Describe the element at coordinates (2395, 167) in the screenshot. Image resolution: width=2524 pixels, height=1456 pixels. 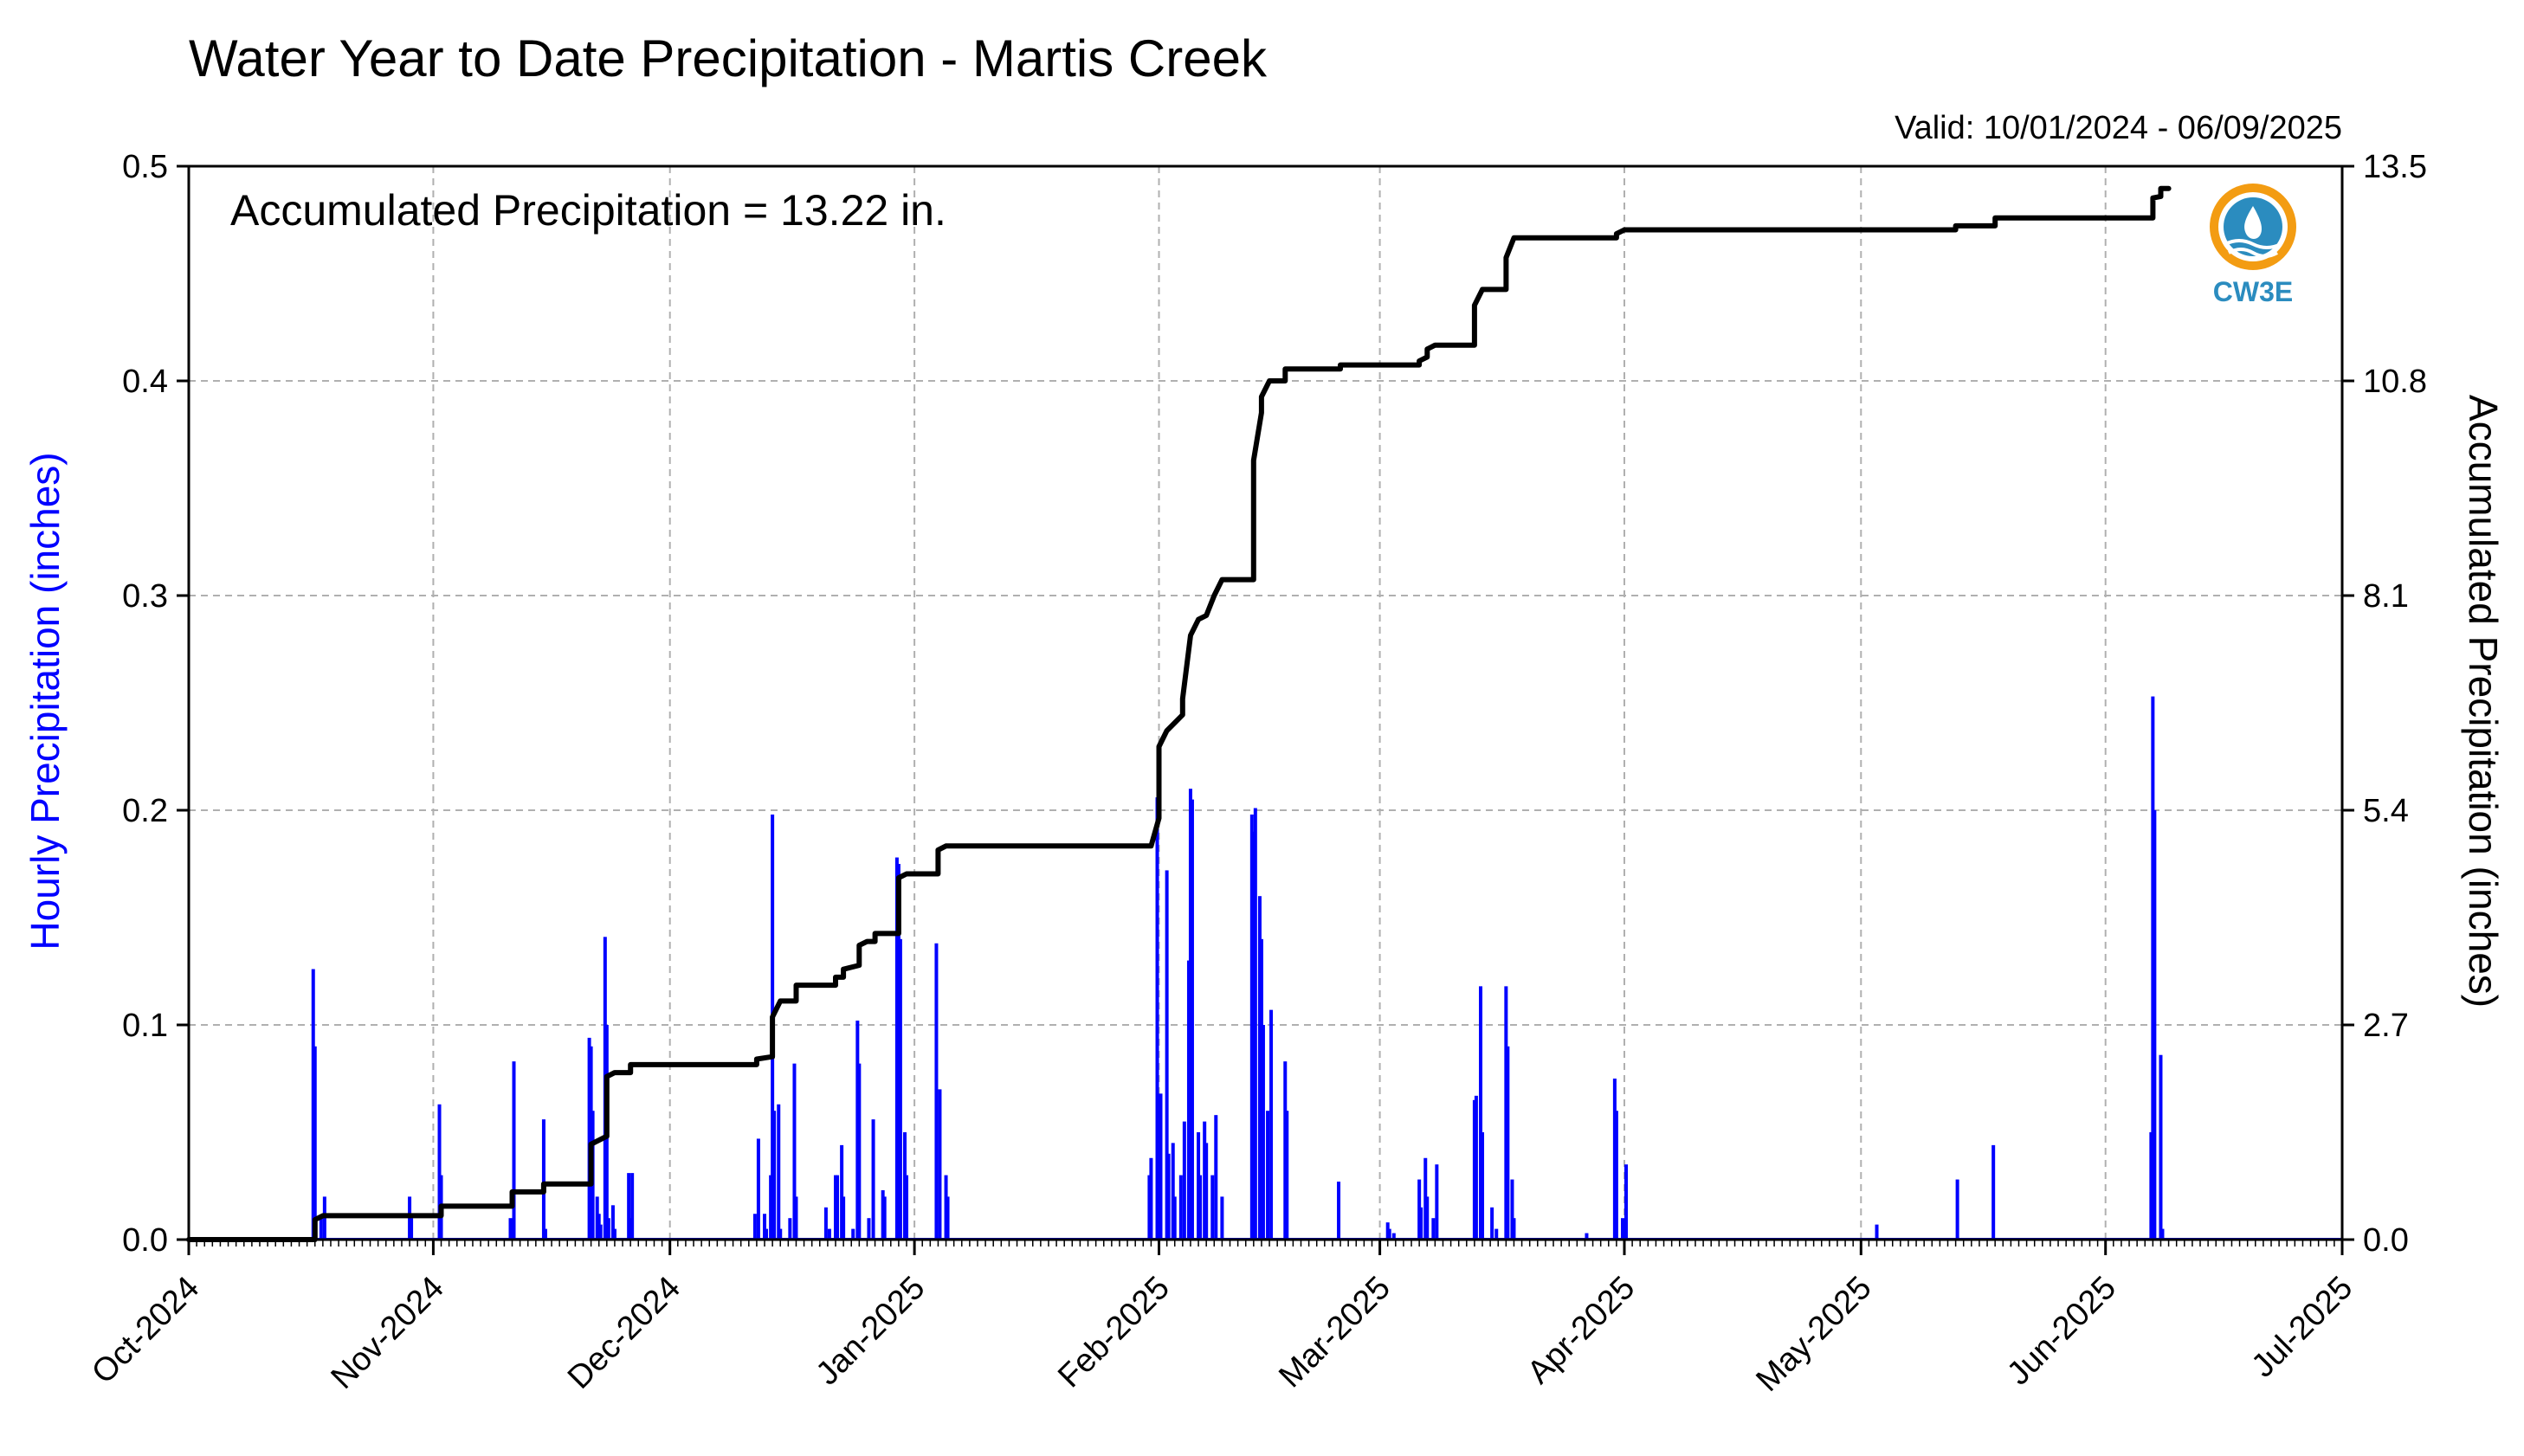
I see `y2-tick-label: 13.5` at that location.